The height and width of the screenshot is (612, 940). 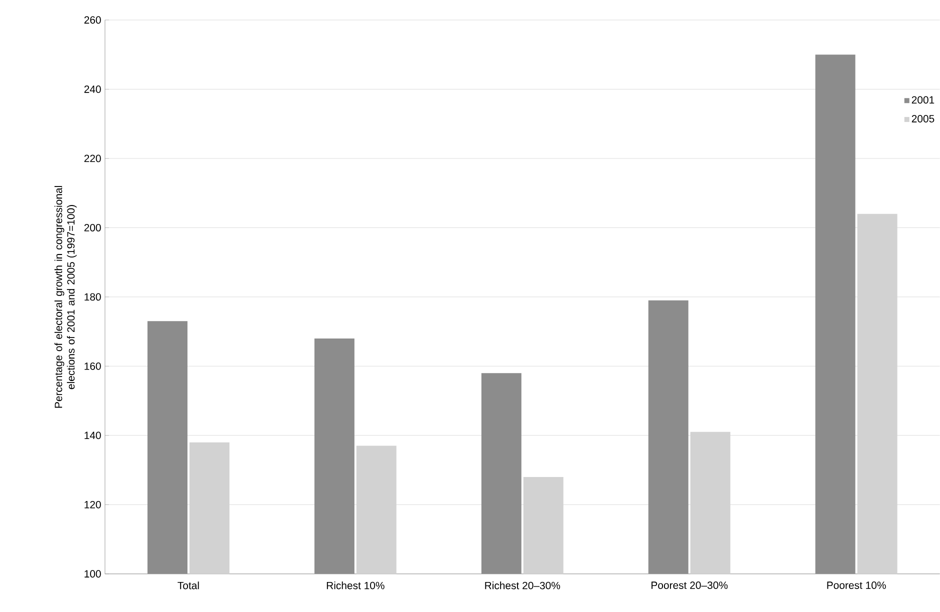 What do you see at coordinates (92, 504) in the screenshot?
I see `y-tick-label: 120` at bounding box center [92, 504].